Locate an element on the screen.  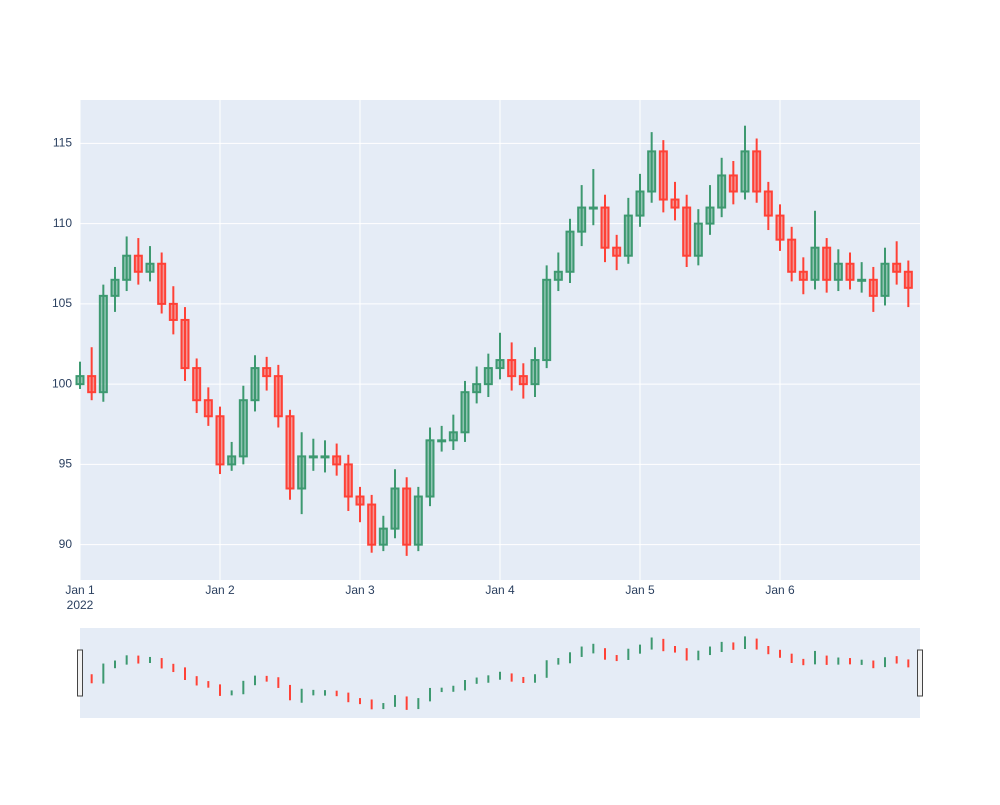
x-tick-label: Jan 4 is located at coordinates (500, 590).